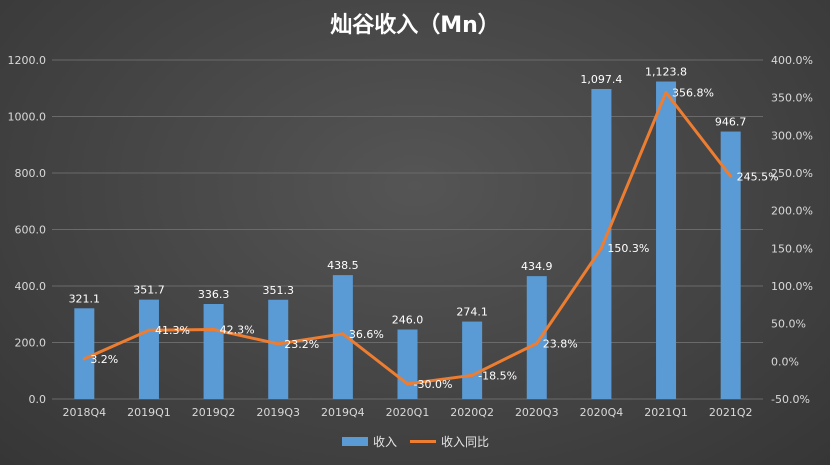 Image resolution: width=830 pixels, height=465 pixels. I want to click on line-value-label: 23.8%, so click(560, 343).